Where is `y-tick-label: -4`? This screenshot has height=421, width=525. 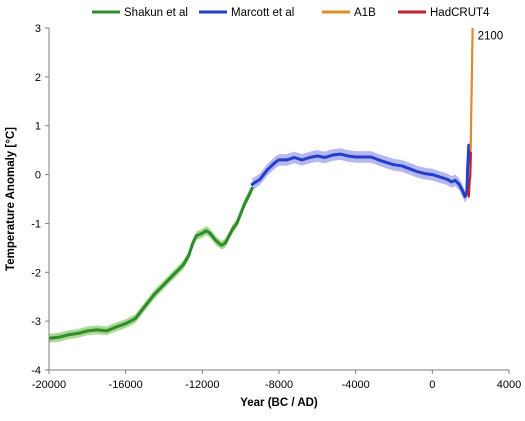 y-tick-label: -4 is located at coordinates (36, 371).